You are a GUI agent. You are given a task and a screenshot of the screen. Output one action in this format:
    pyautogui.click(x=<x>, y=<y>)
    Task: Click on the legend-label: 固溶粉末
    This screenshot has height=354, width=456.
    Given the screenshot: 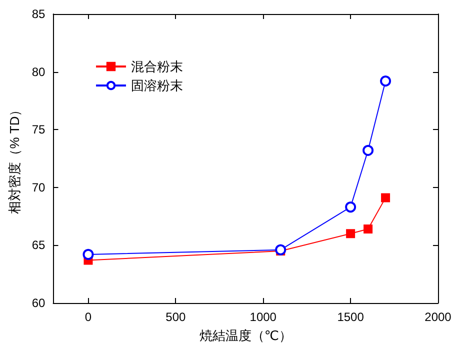 What is the action you would take?
    pyautogui.click(x=157, y=85)
    